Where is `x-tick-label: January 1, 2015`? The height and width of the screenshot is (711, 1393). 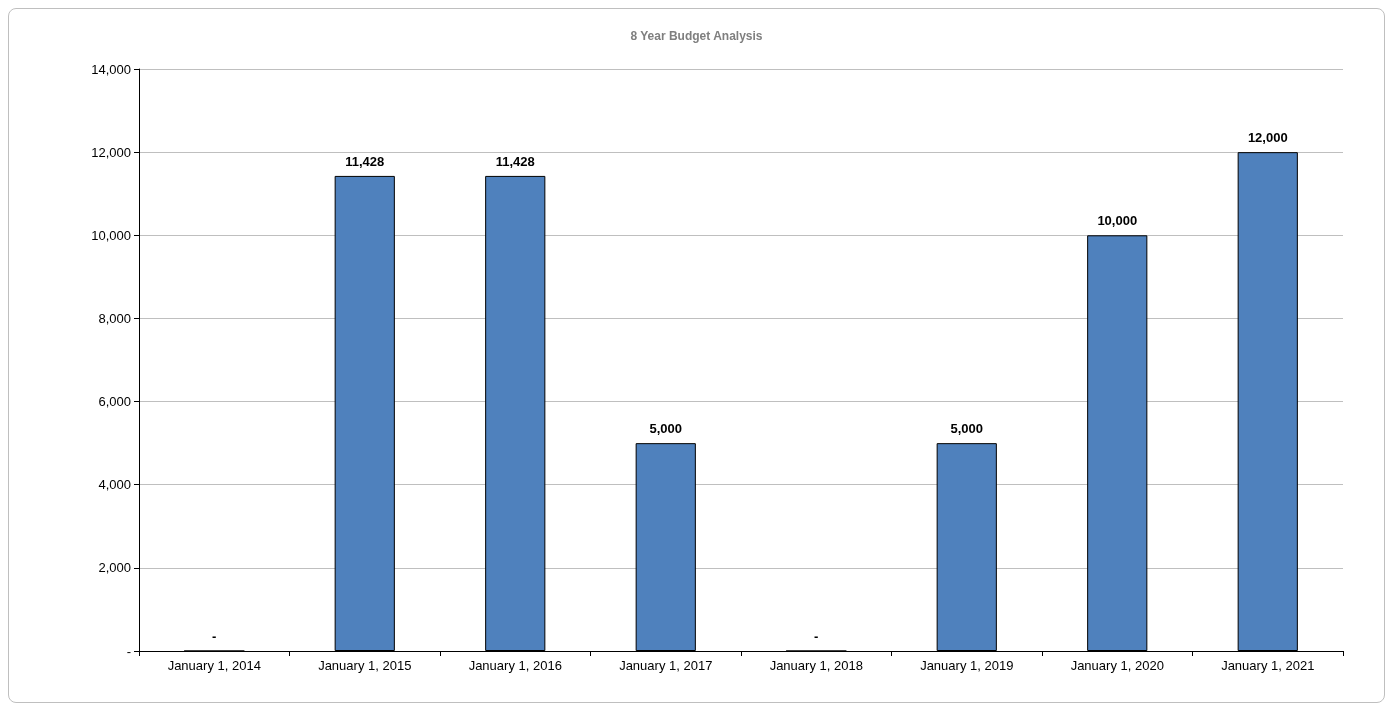
x-tick-label: January 1, 2015 is located at coordinates (365, 665).